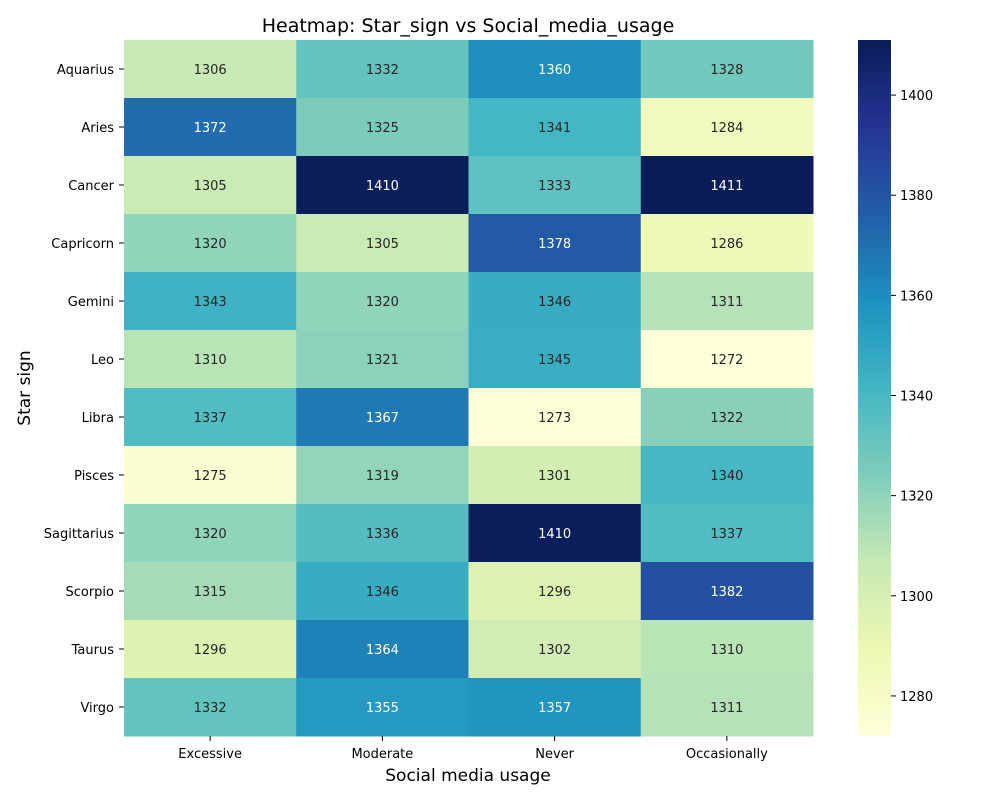  I want to click on y-tick-label: Taurus, so click(93, 650).